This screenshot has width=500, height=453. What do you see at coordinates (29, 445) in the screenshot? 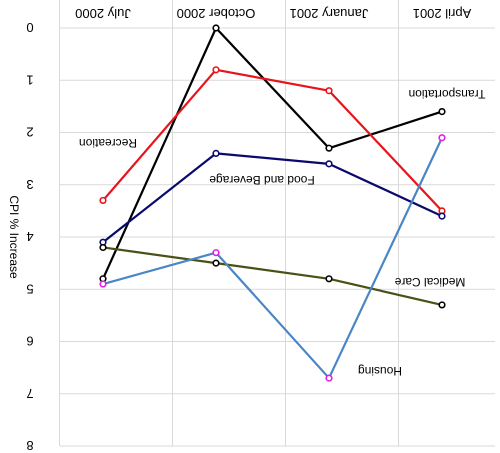
I see `y-tick-label: 8` at bounding box center [29, 445].